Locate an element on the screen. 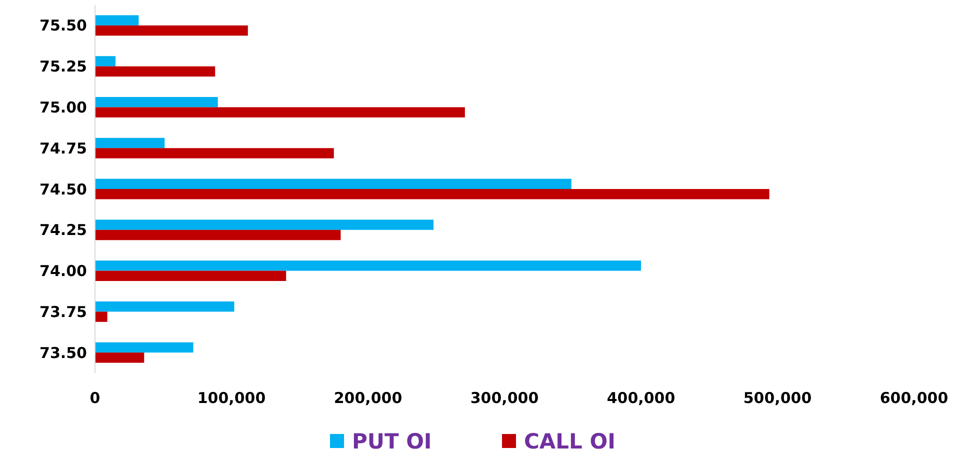  y-tick-label: 75.00 is located at coordinates (63, 107).